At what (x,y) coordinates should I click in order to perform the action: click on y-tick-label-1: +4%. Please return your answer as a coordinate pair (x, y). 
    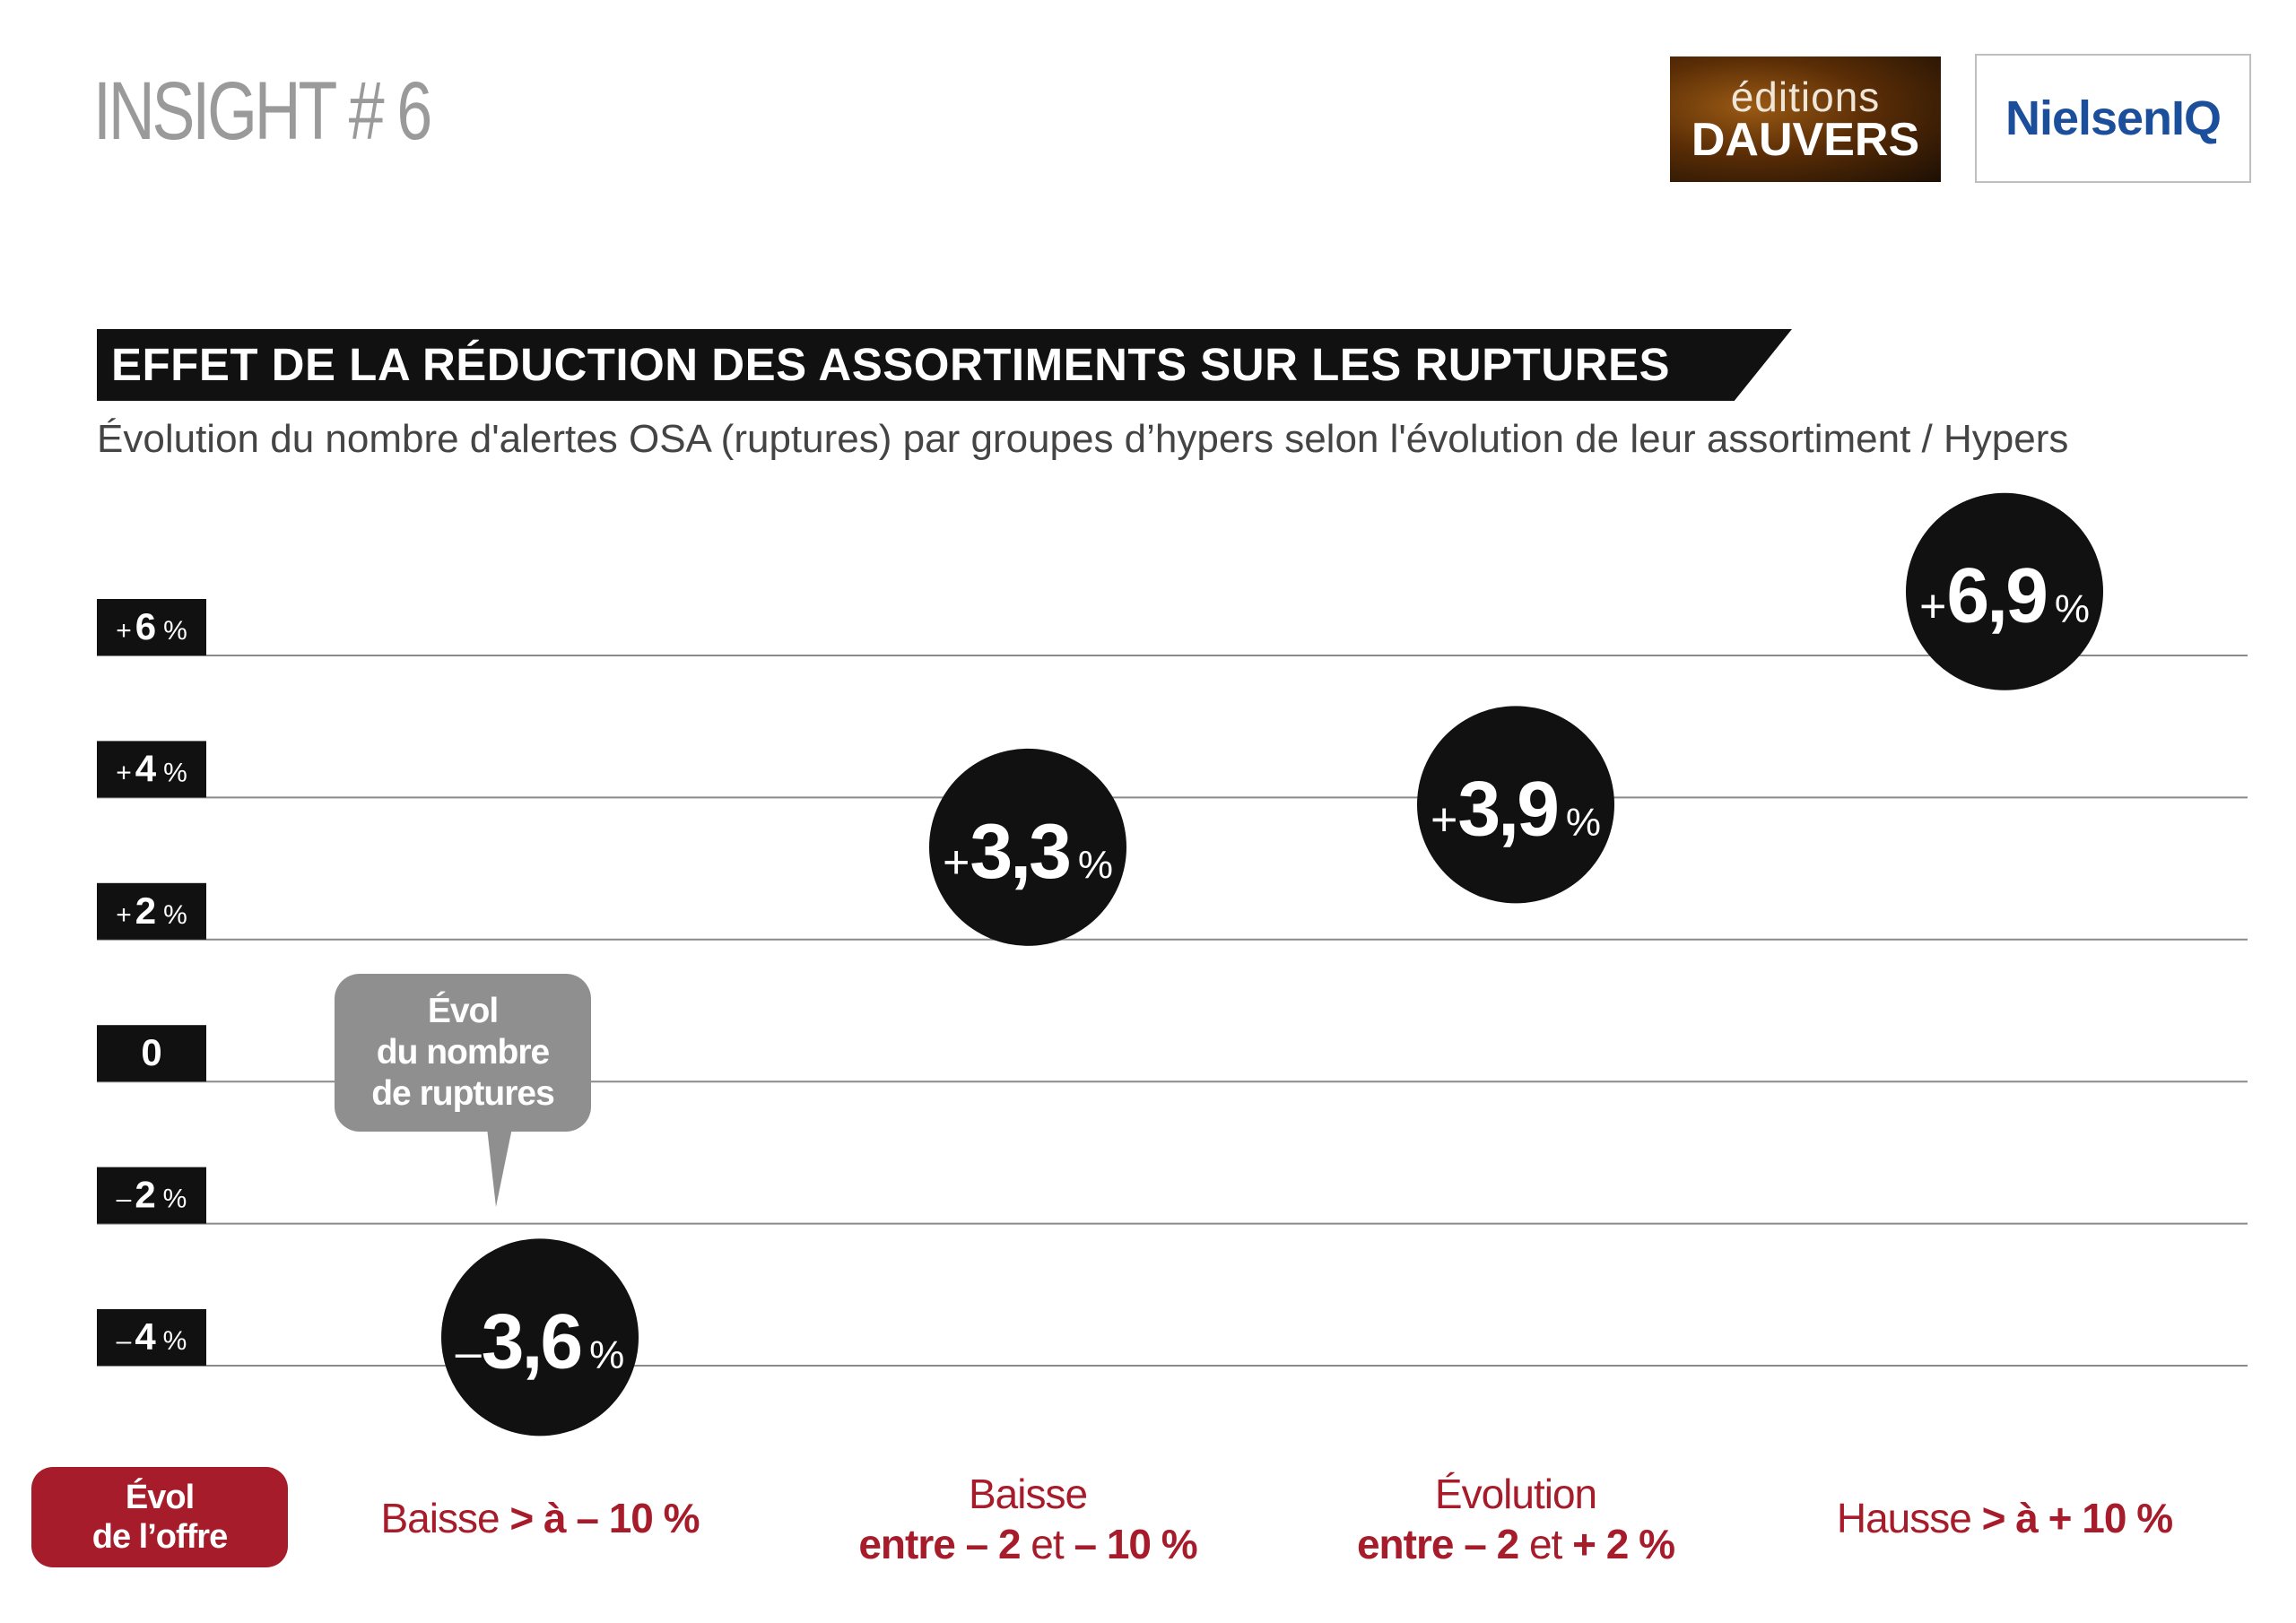
    Looking at the image, I should click on (151, 768).